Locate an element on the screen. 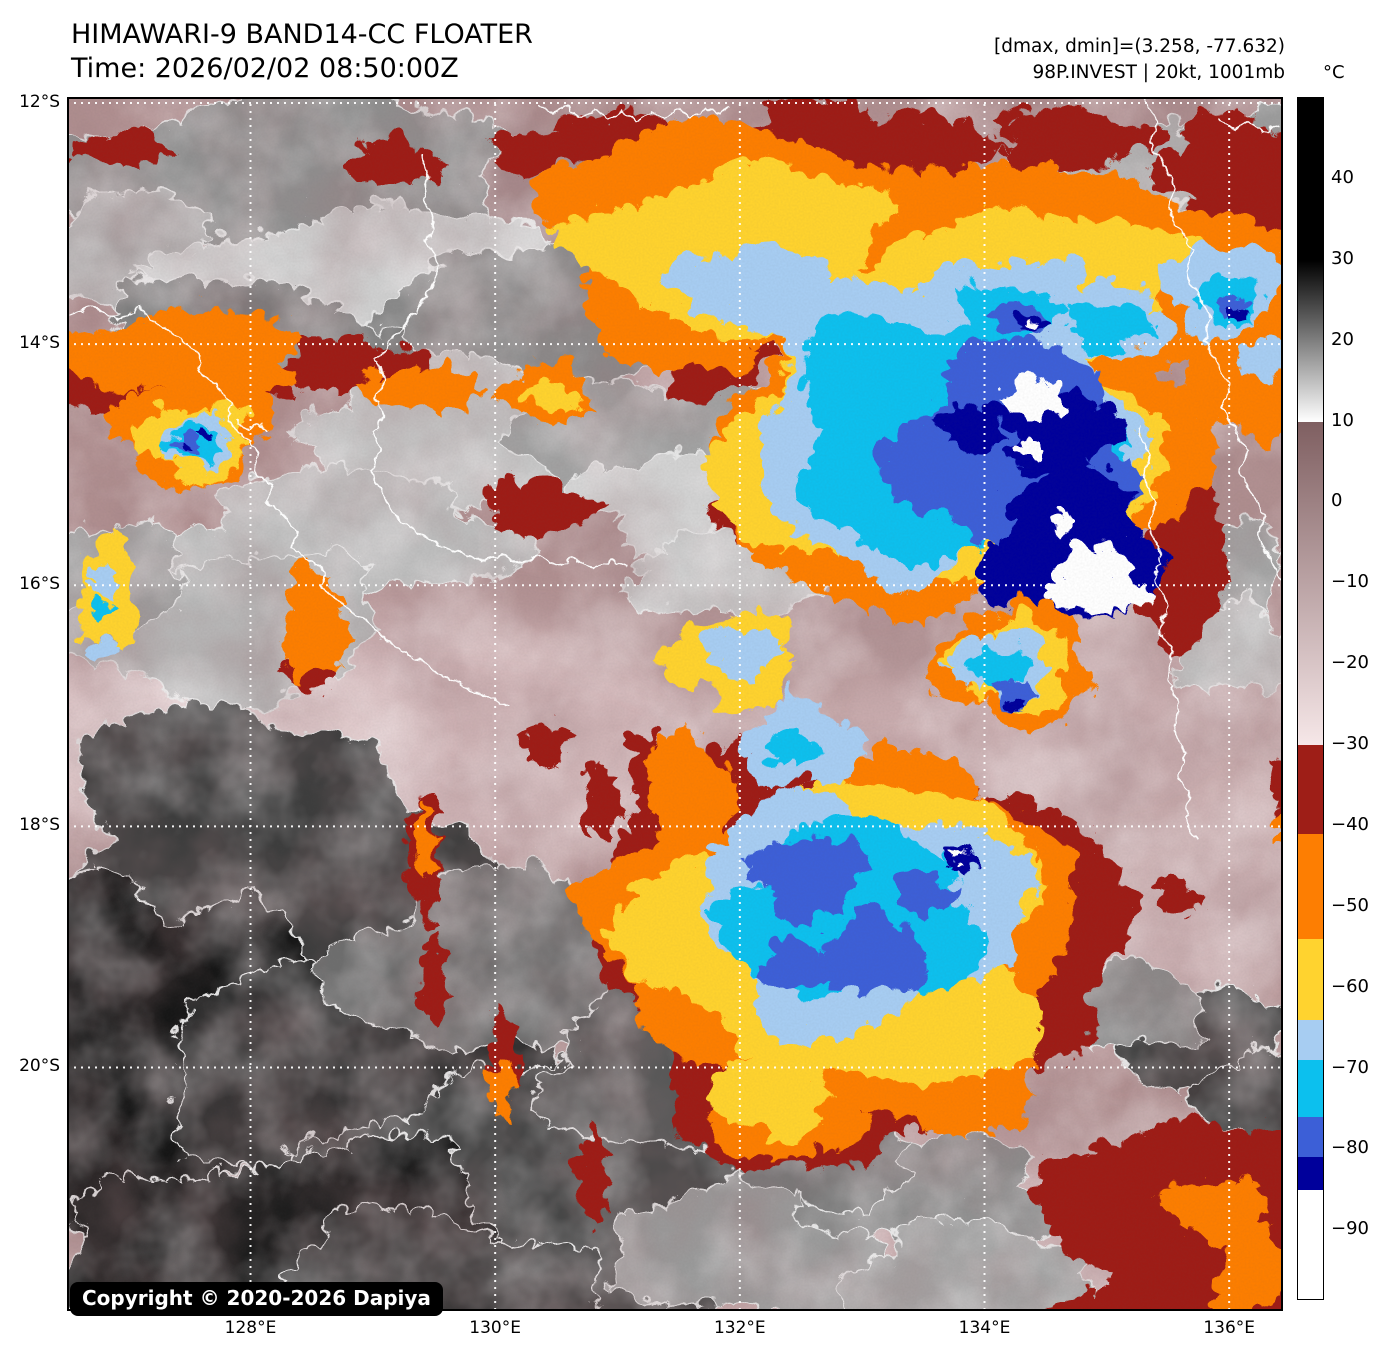 The height and width of the screenshot is (1361, 1388). lon-tick-label: 136°E is located at coordinates (1229, 1328).